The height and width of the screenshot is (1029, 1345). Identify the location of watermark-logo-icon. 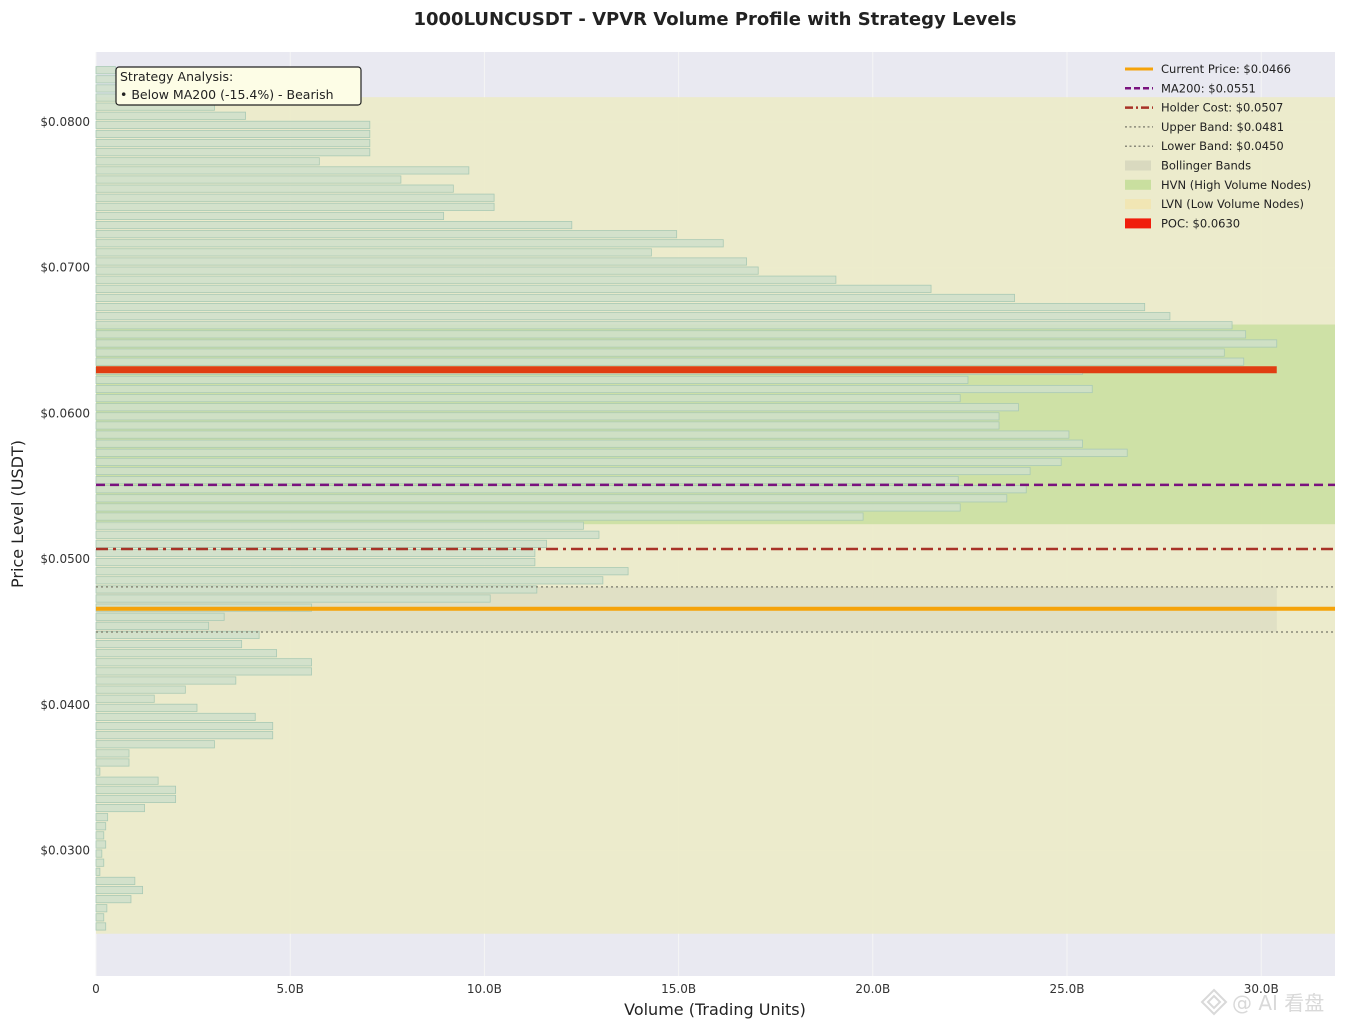
(1214, 1002).